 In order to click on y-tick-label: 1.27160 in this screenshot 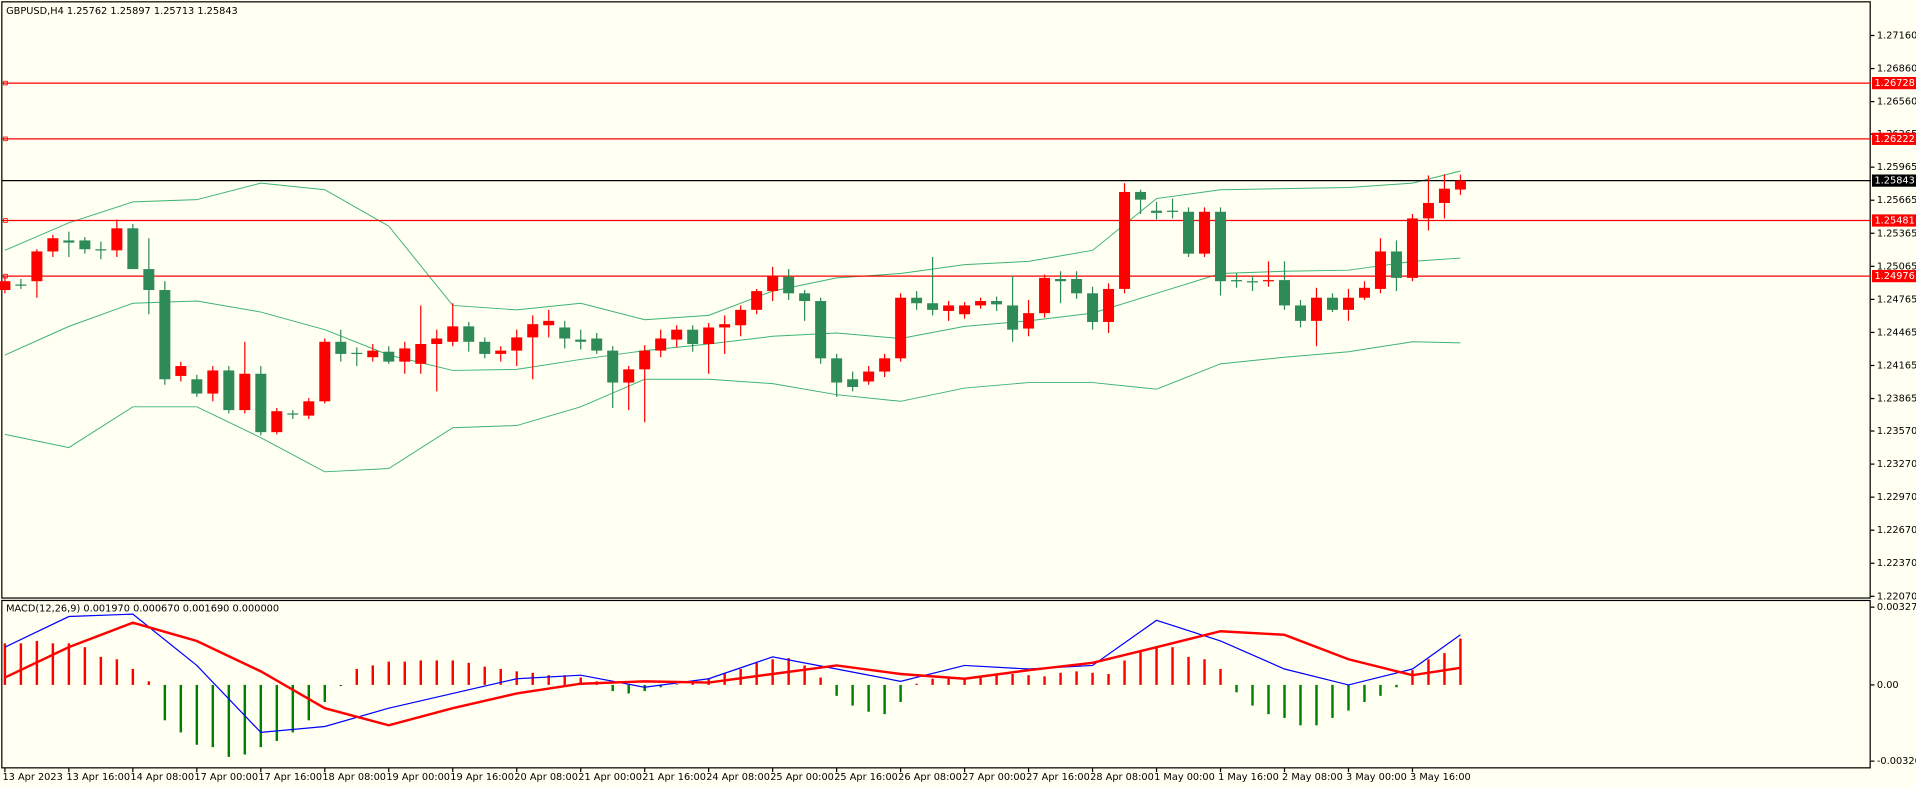, I will do `click(1896, 35)`.